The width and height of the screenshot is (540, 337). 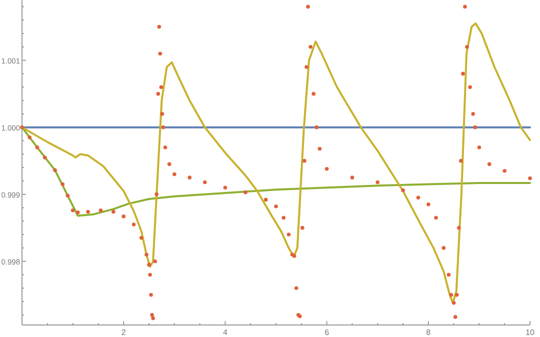 I want to click on x-tick-label: 8, so click(x=429, y=332).